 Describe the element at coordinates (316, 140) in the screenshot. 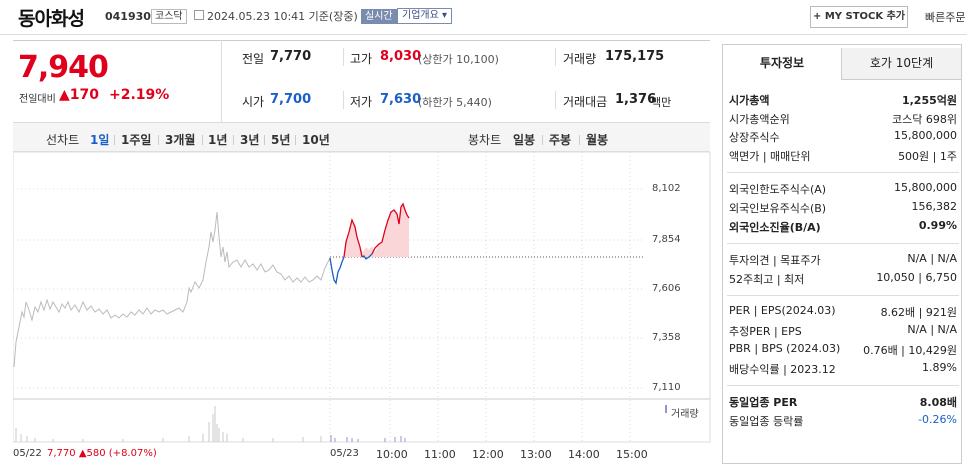

I see `period-10y: 10년` at that location.